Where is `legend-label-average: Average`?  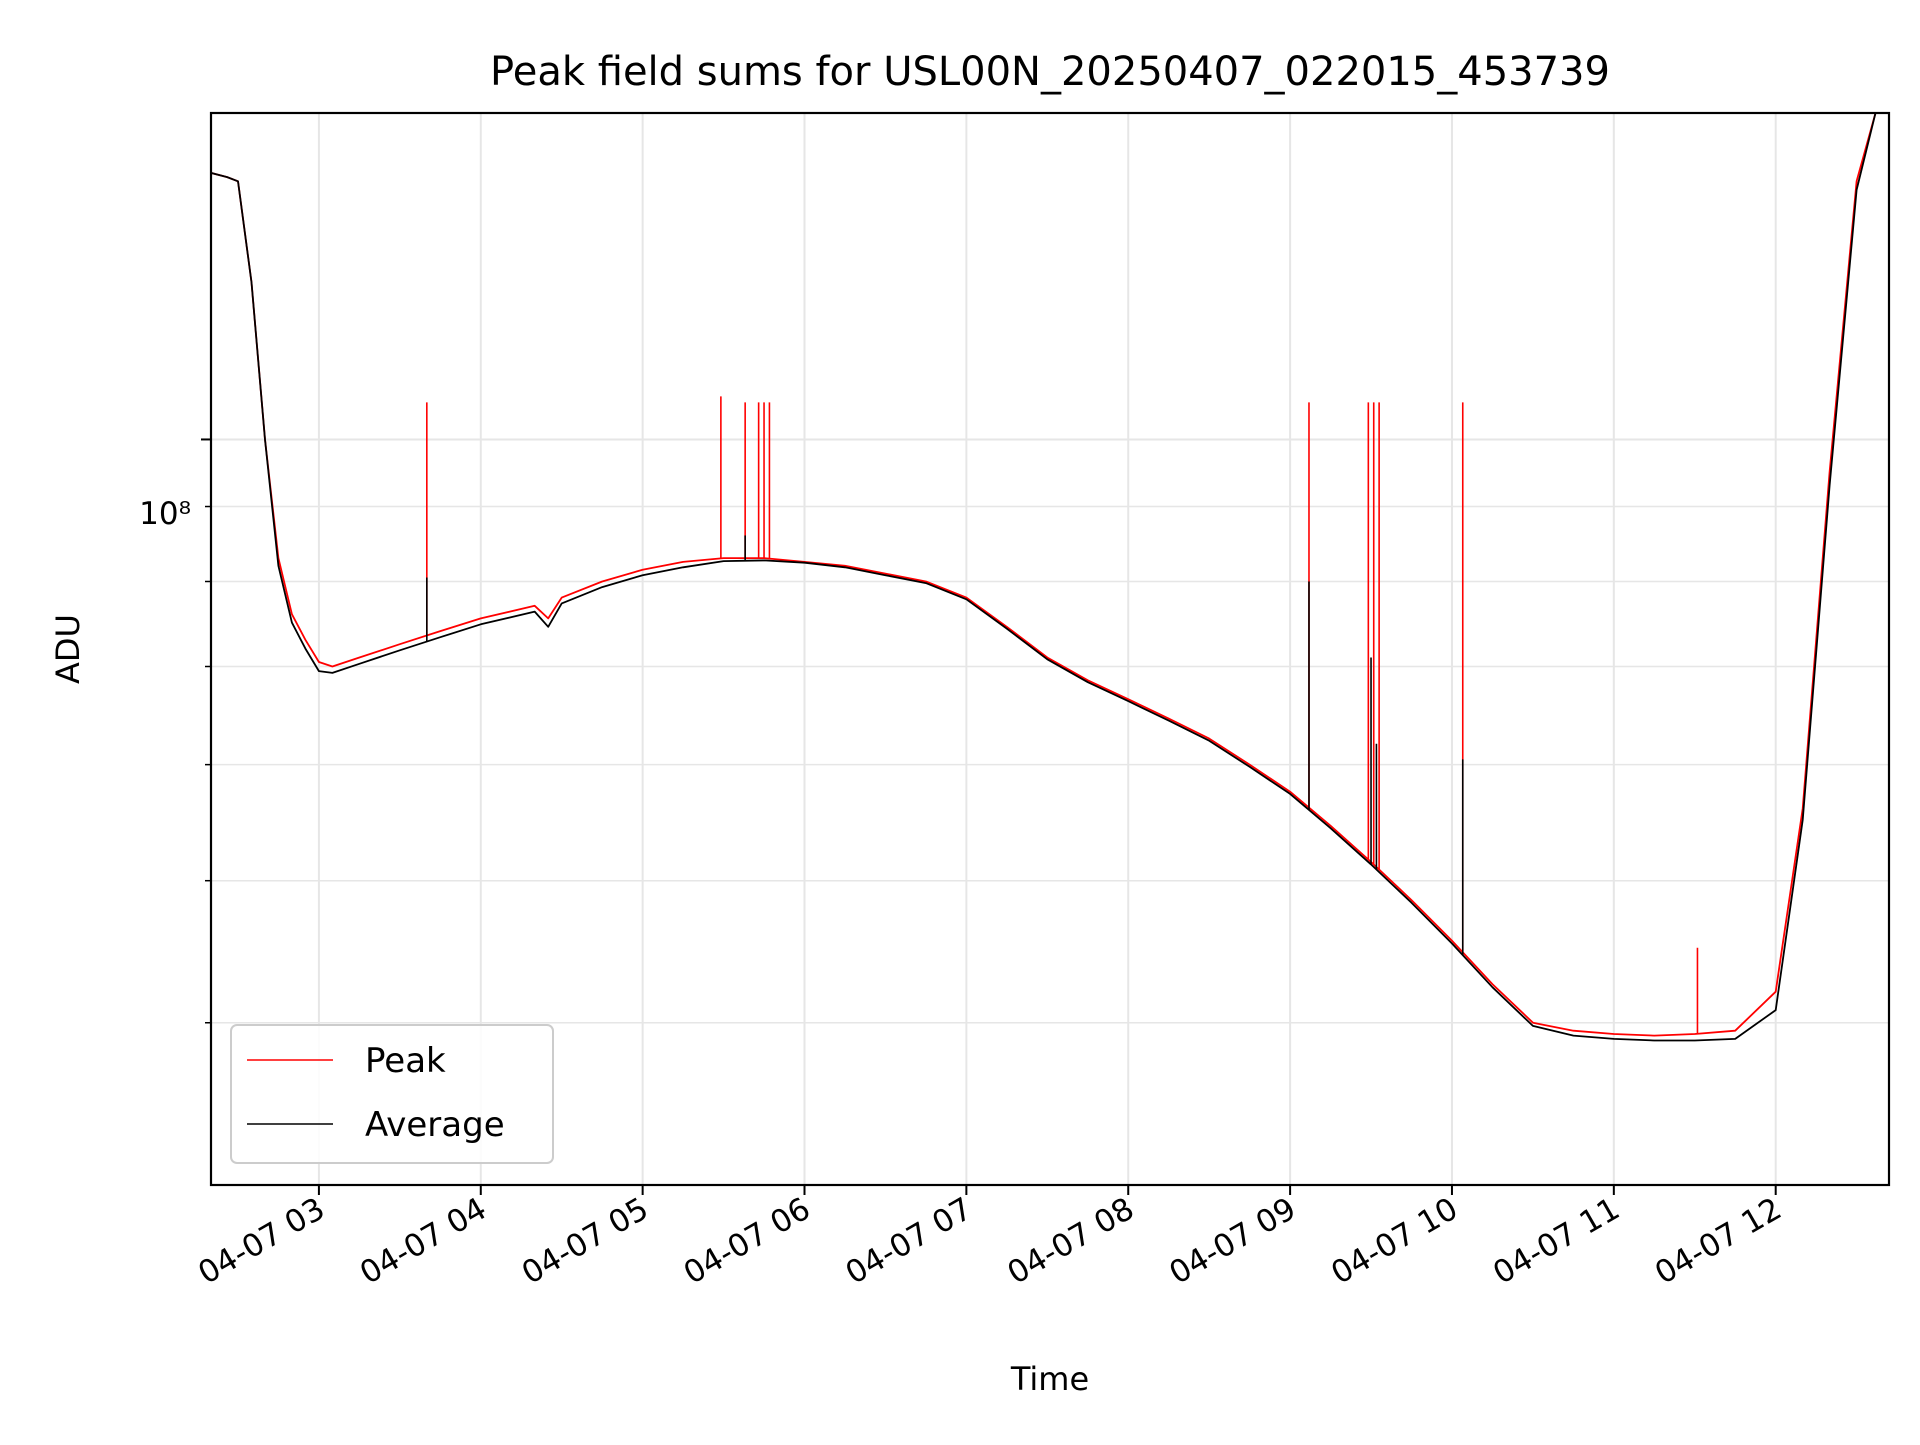 legend-label-average: Average is located at coordinates (435, 1125).